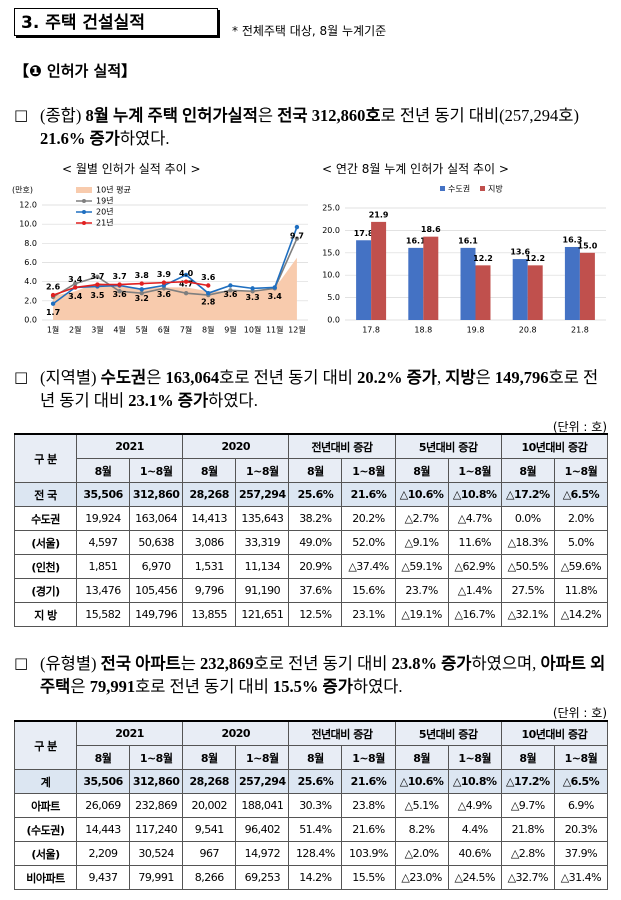 This screenshot has width=621, height=900. I want to click on table-cell: △10.8%, so click(474, 781).